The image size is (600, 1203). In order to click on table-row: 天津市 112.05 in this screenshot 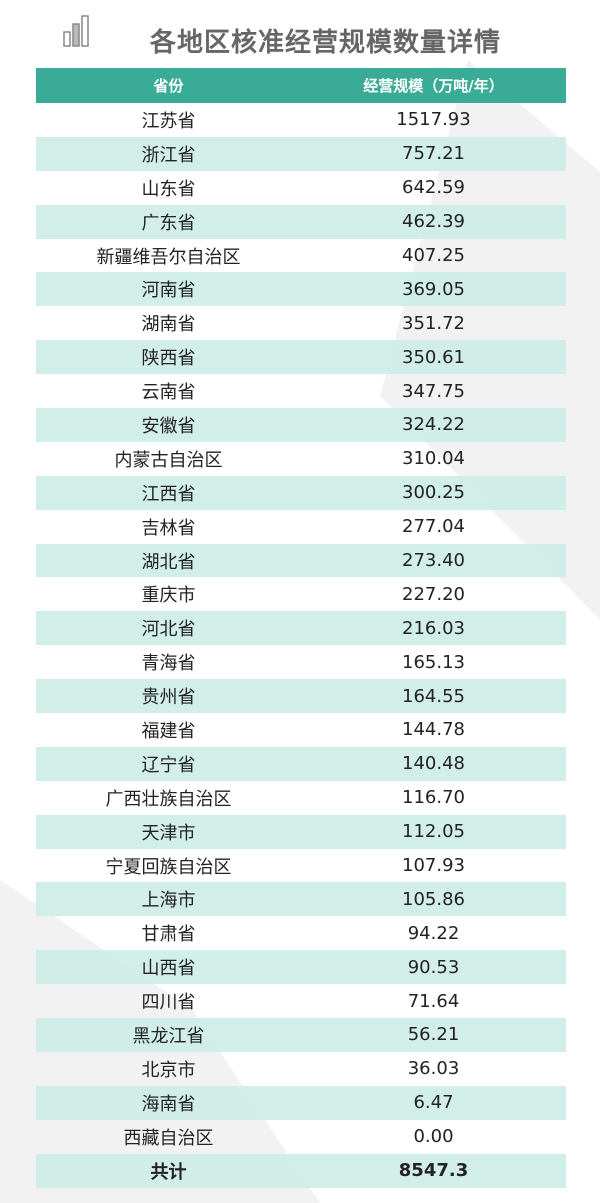, I will do `click(301, 831)`.